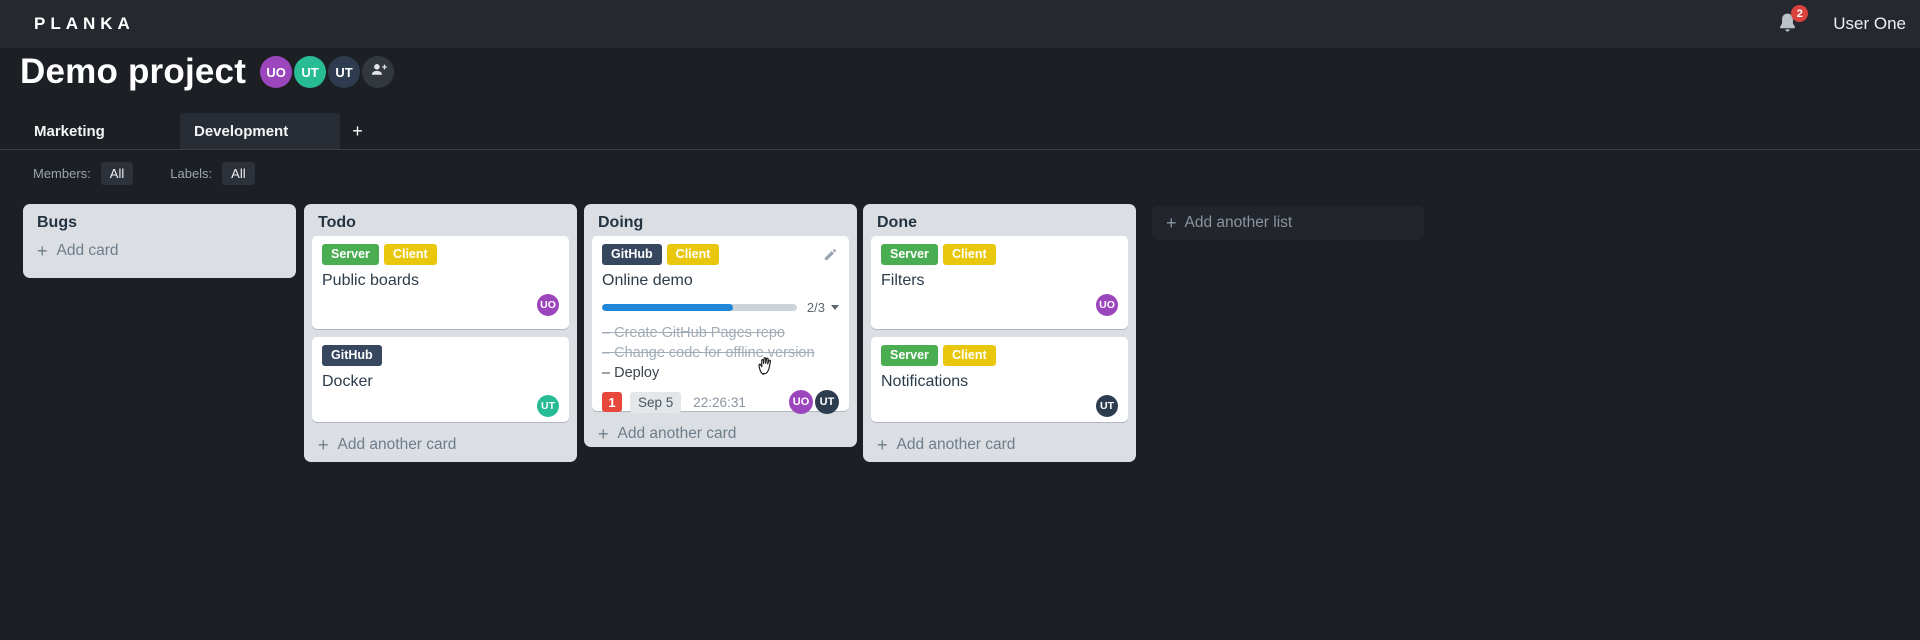 The height and width of the screenshot is (640, 1920). I want to click on list-doing: Doing GitHub Client Online demo 2/3, so click(720, 325).